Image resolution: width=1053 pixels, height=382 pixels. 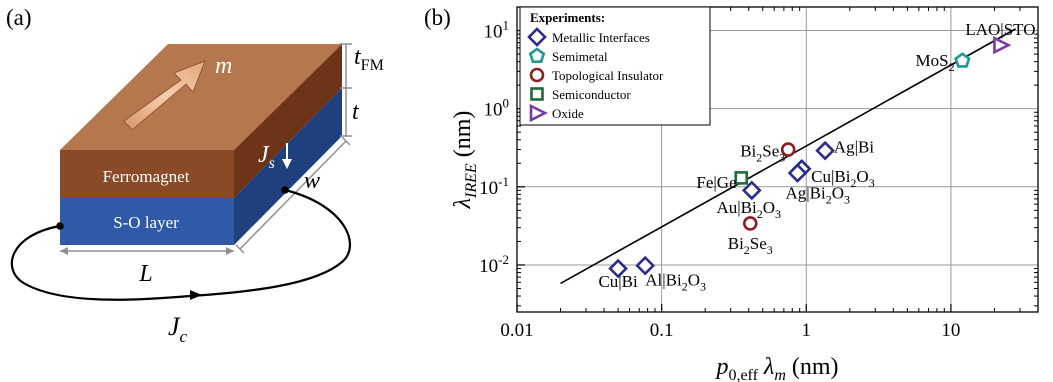 I want to click on jc-label: Jc, so click(x=178, y=329).